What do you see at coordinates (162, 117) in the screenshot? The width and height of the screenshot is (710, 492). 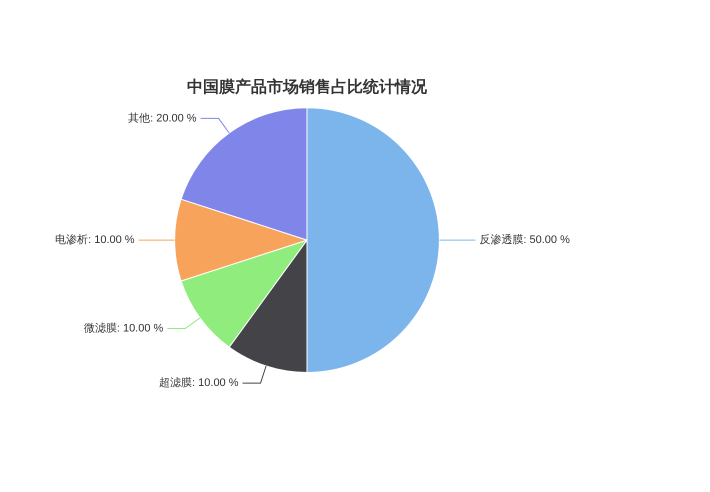 I see `slice-label: 其他: 20.00 %` at bounding box center [162, 117].